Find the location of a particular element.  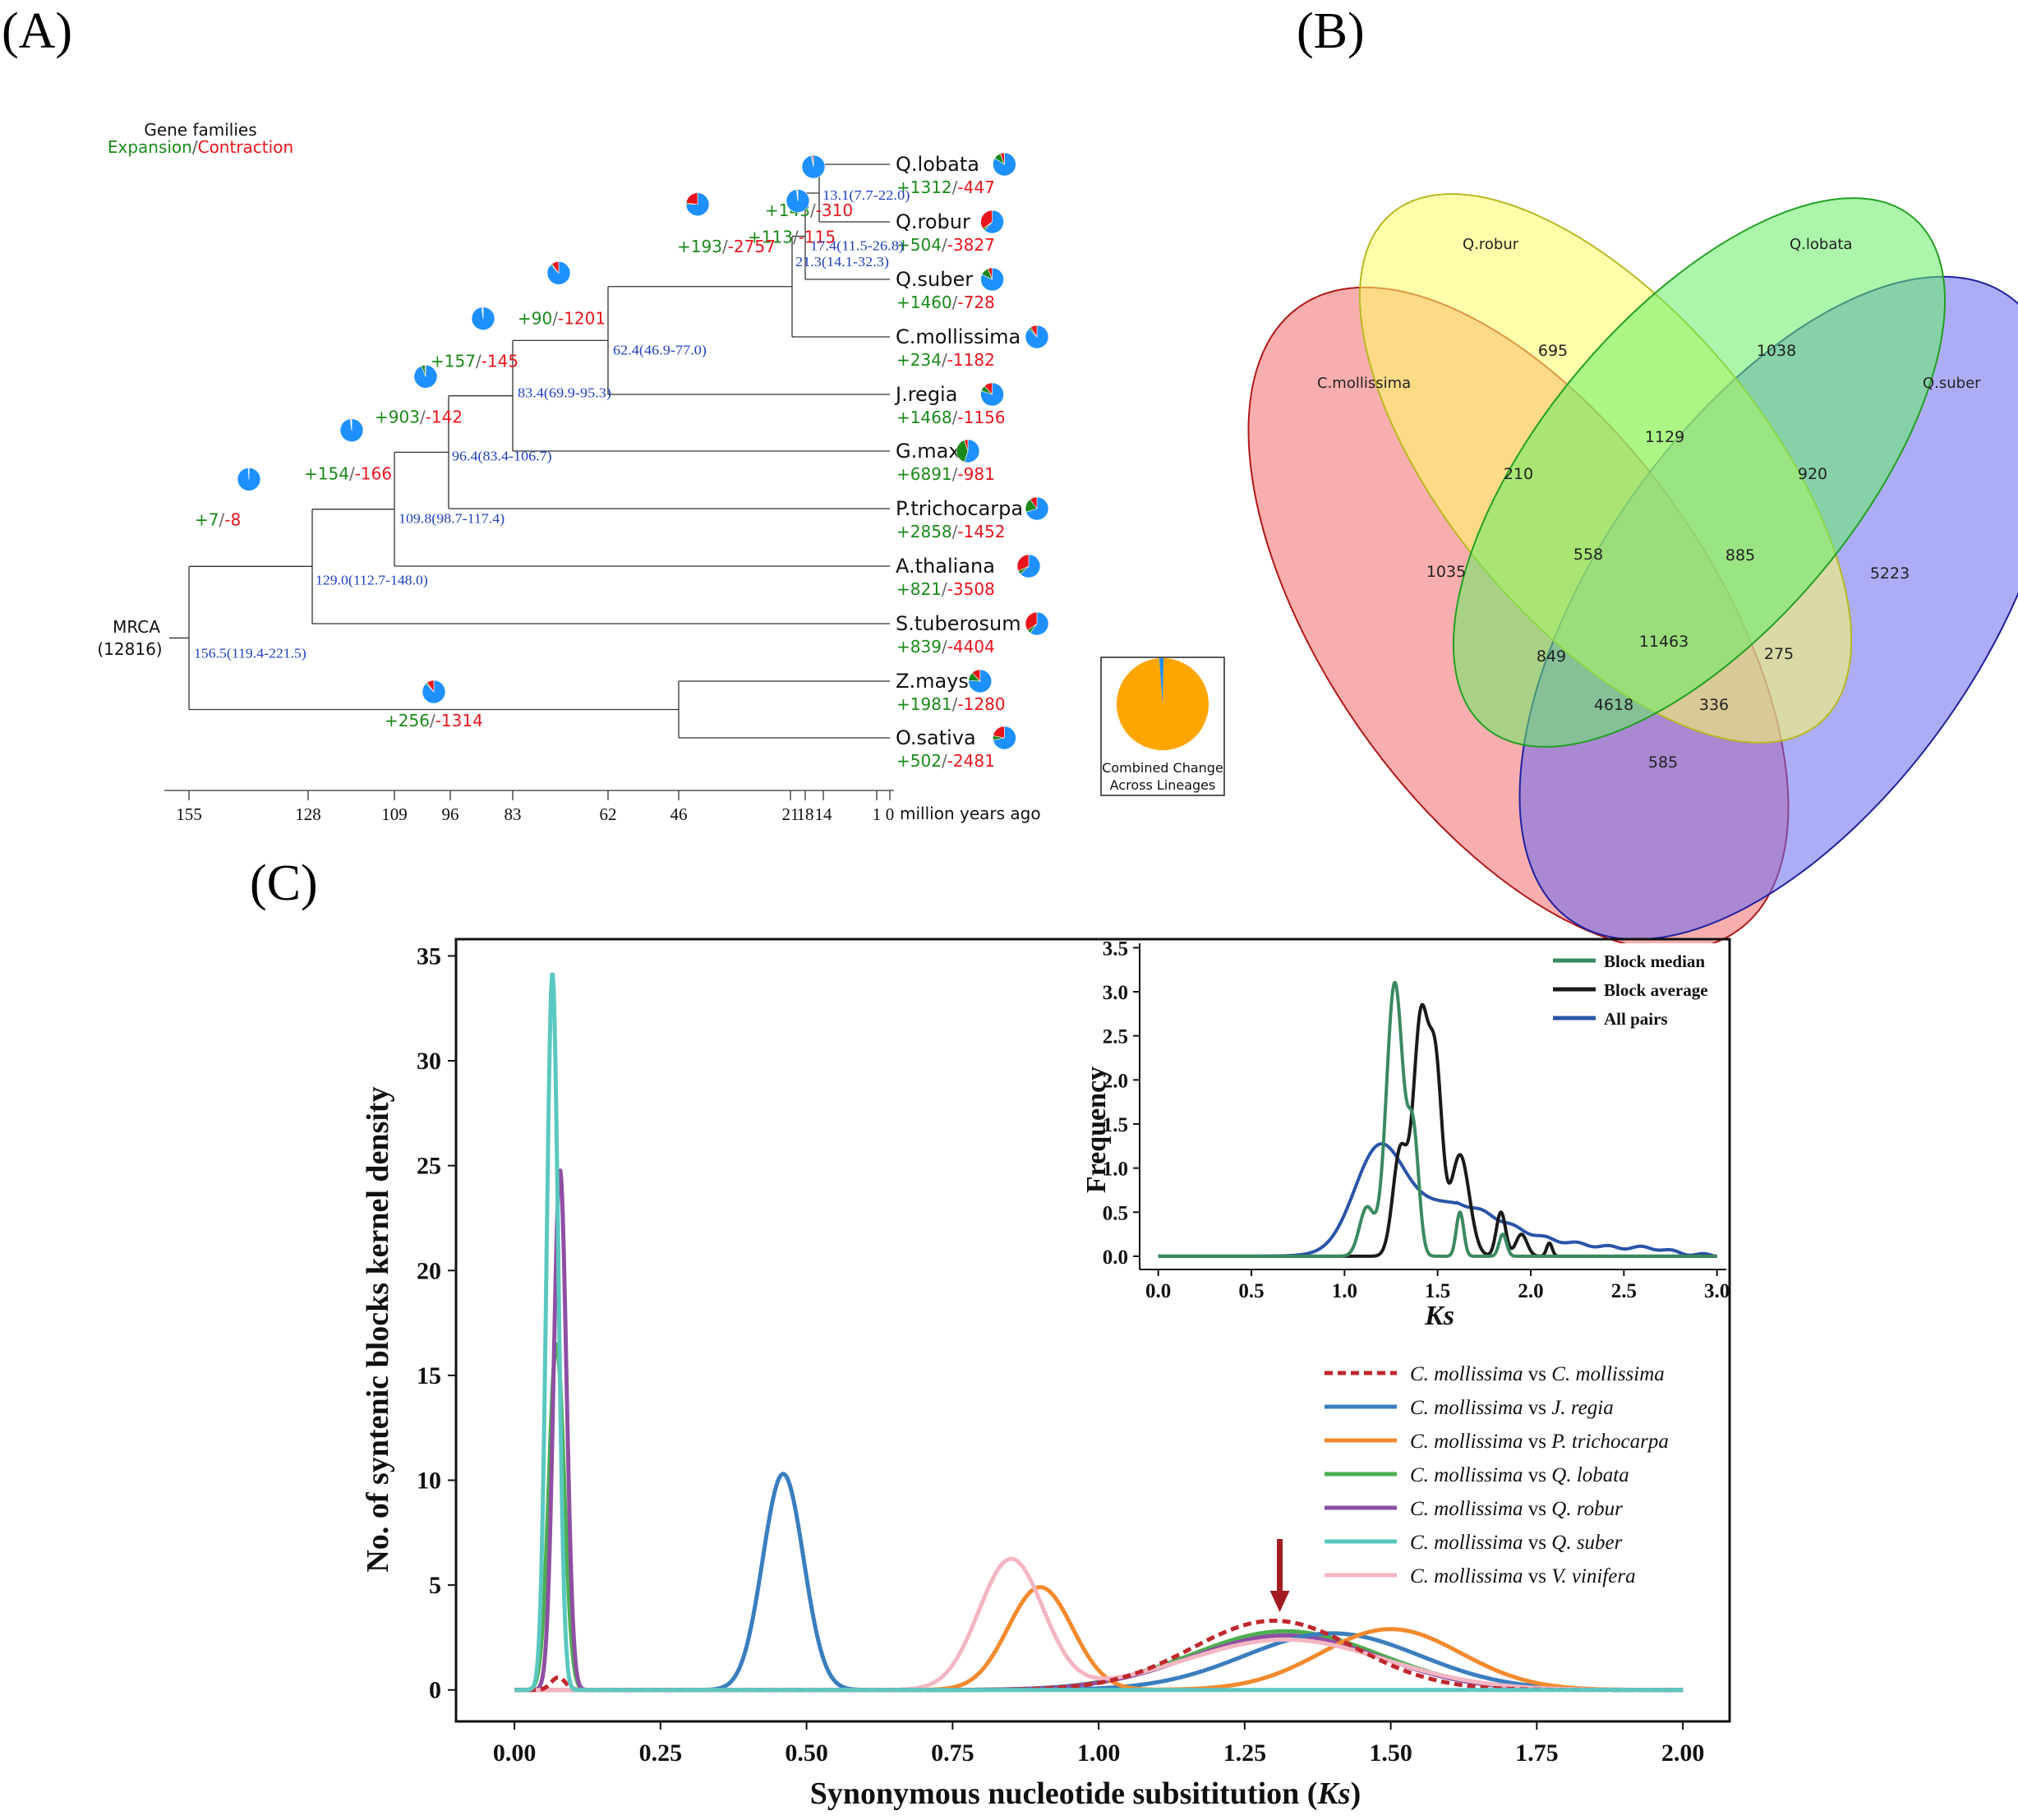

taxon-change: +821/-3508 is located at coordinates (945, 589).